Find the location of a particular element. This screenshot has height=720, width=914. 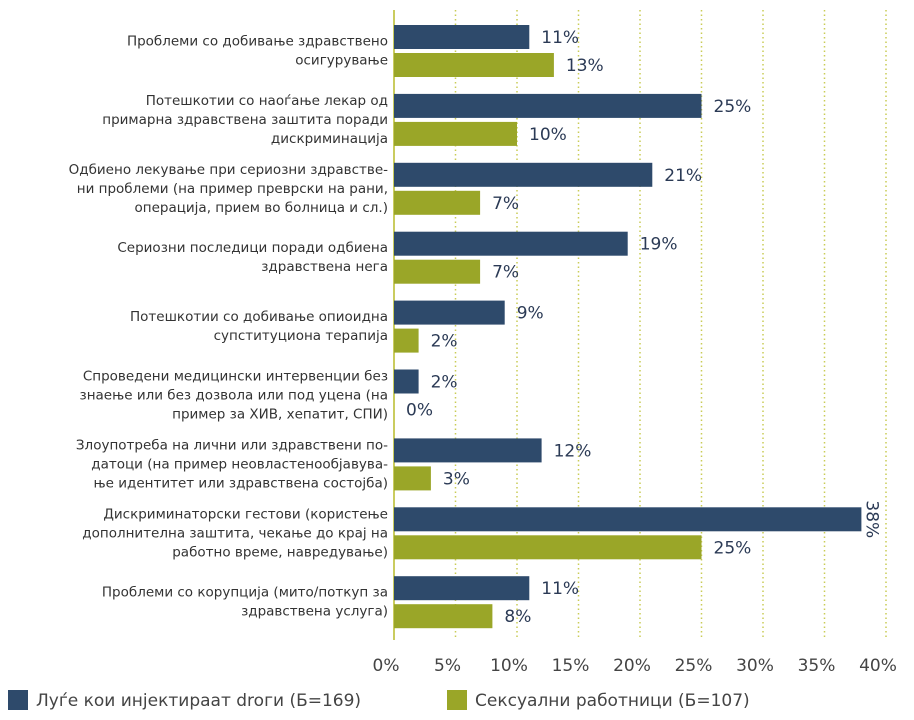

category-label: здравствена услуга) is located at coordinates (314, 612).